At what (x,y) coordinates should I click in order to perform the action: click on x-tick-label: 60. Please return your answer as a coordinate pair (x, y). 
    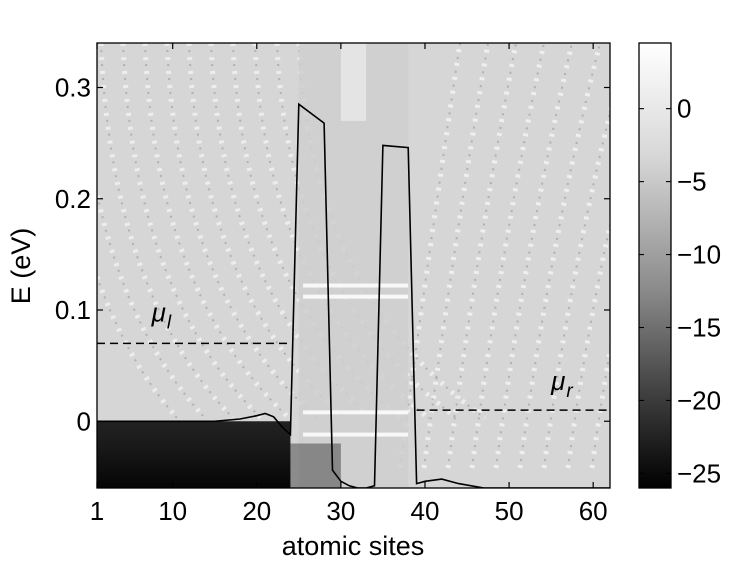
    Looking at the image, I should click on (593, 511).